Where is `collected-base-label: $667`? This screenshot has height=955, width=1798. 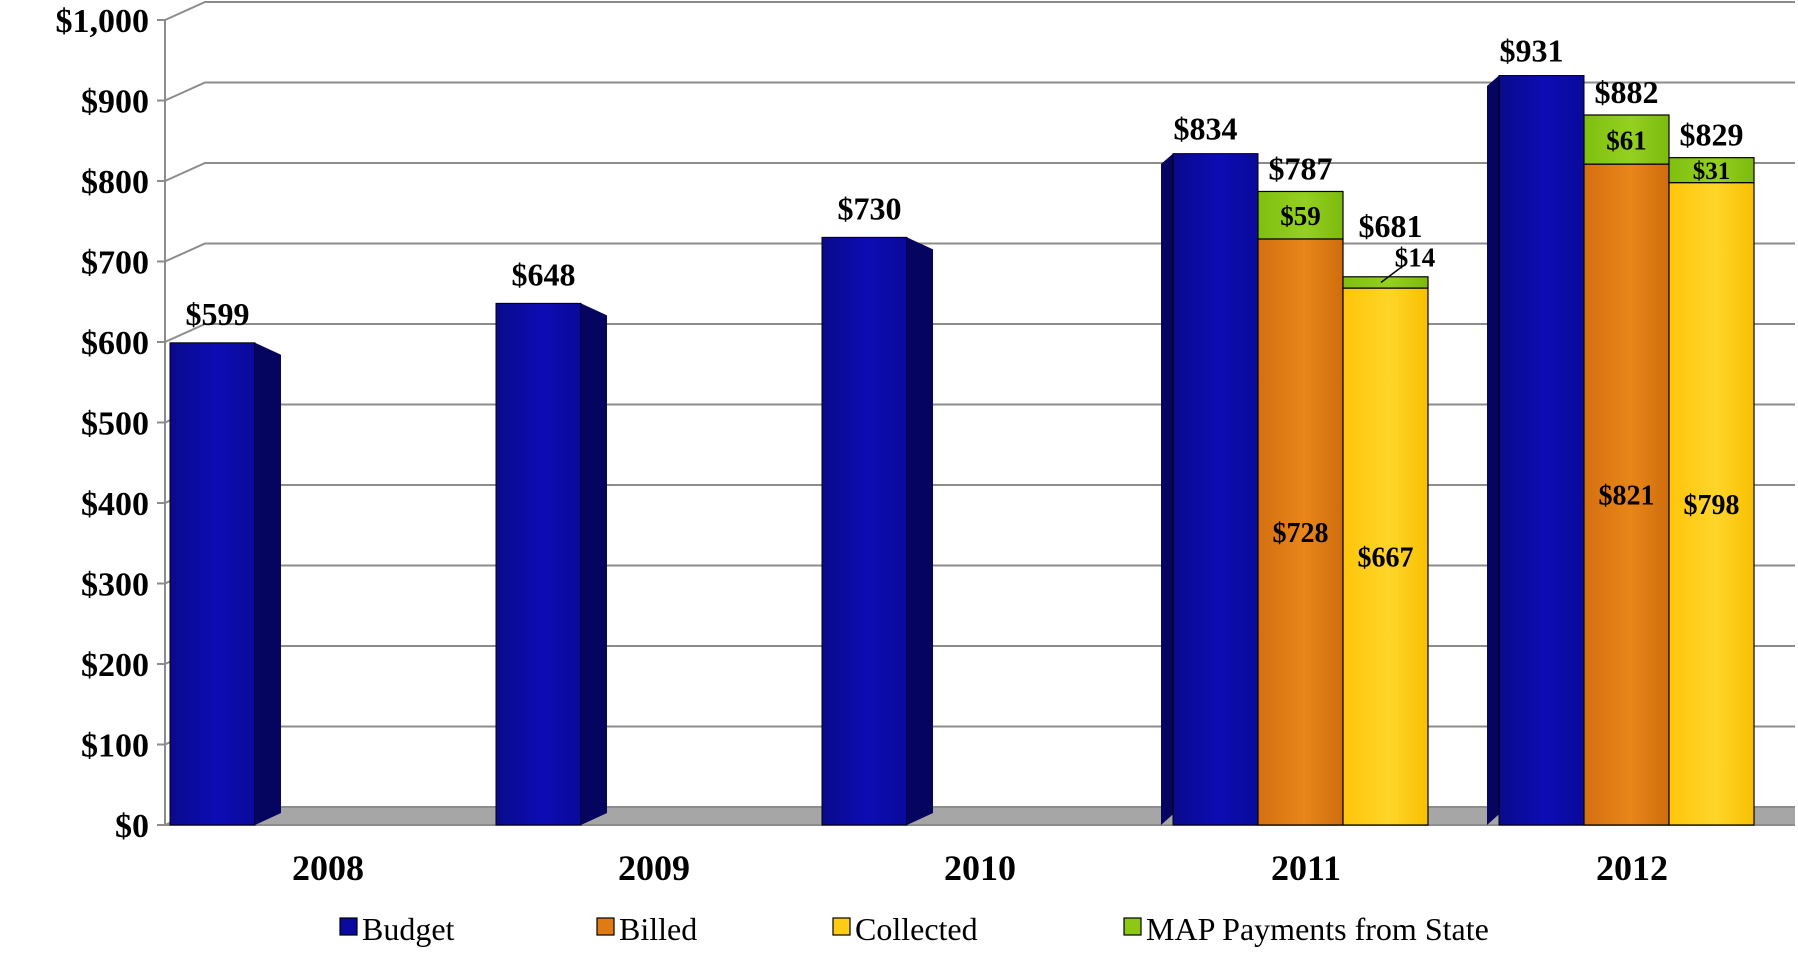
collected-base-label: $667 is located at coordinates (1386, 558).